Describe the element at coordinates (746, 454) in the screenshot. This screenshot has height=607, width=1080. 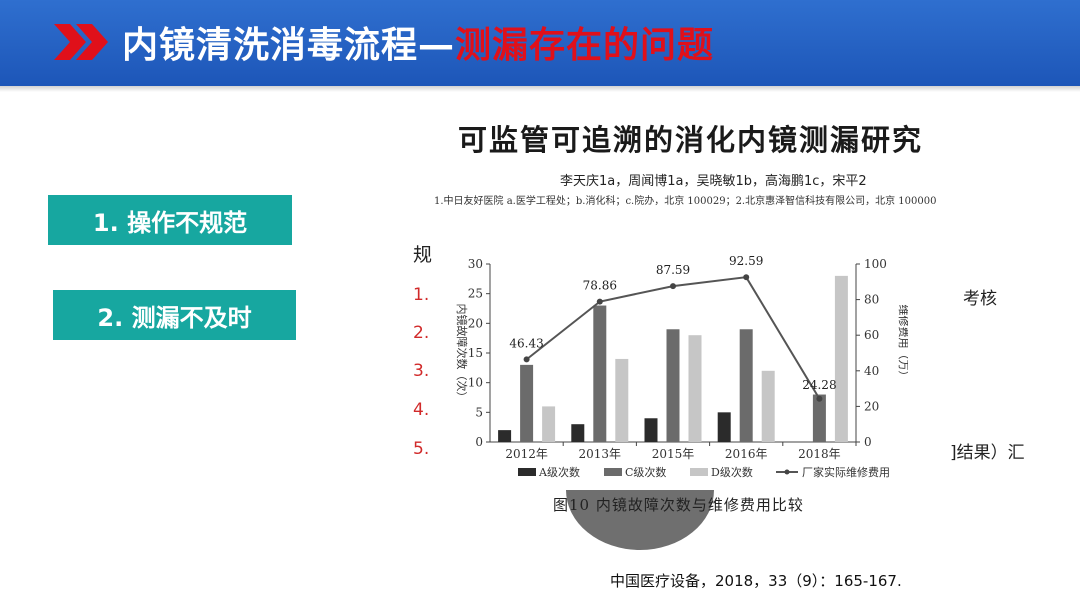
I see `x-tick-label: 2016年` at that location.